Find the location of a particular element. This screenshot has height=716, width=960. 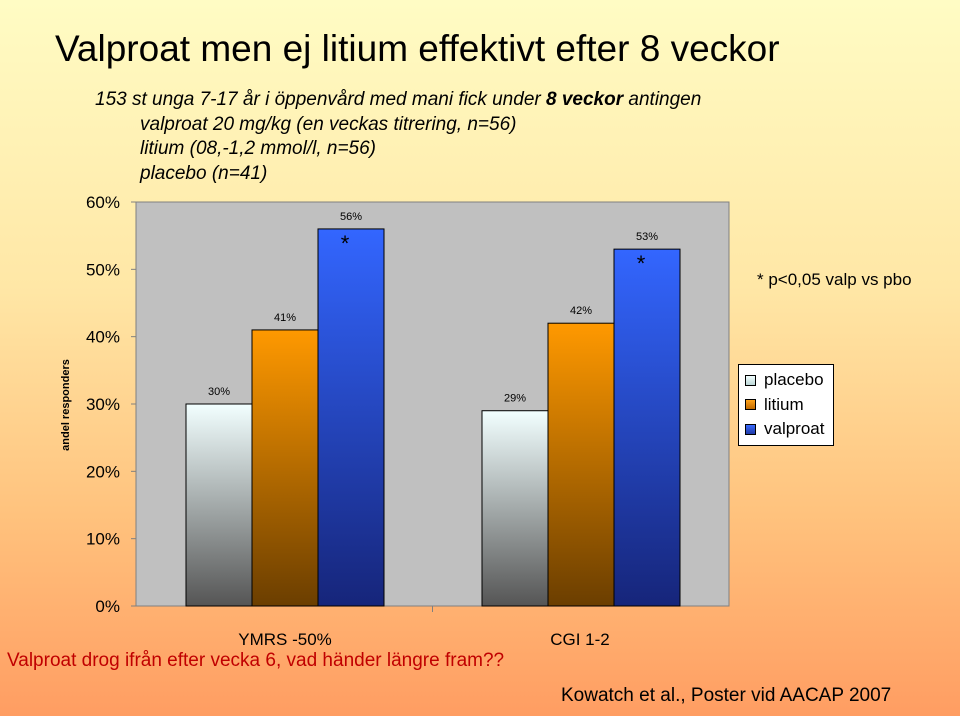

legend-item-placebo: placebo is located at coordinates (789, 380).